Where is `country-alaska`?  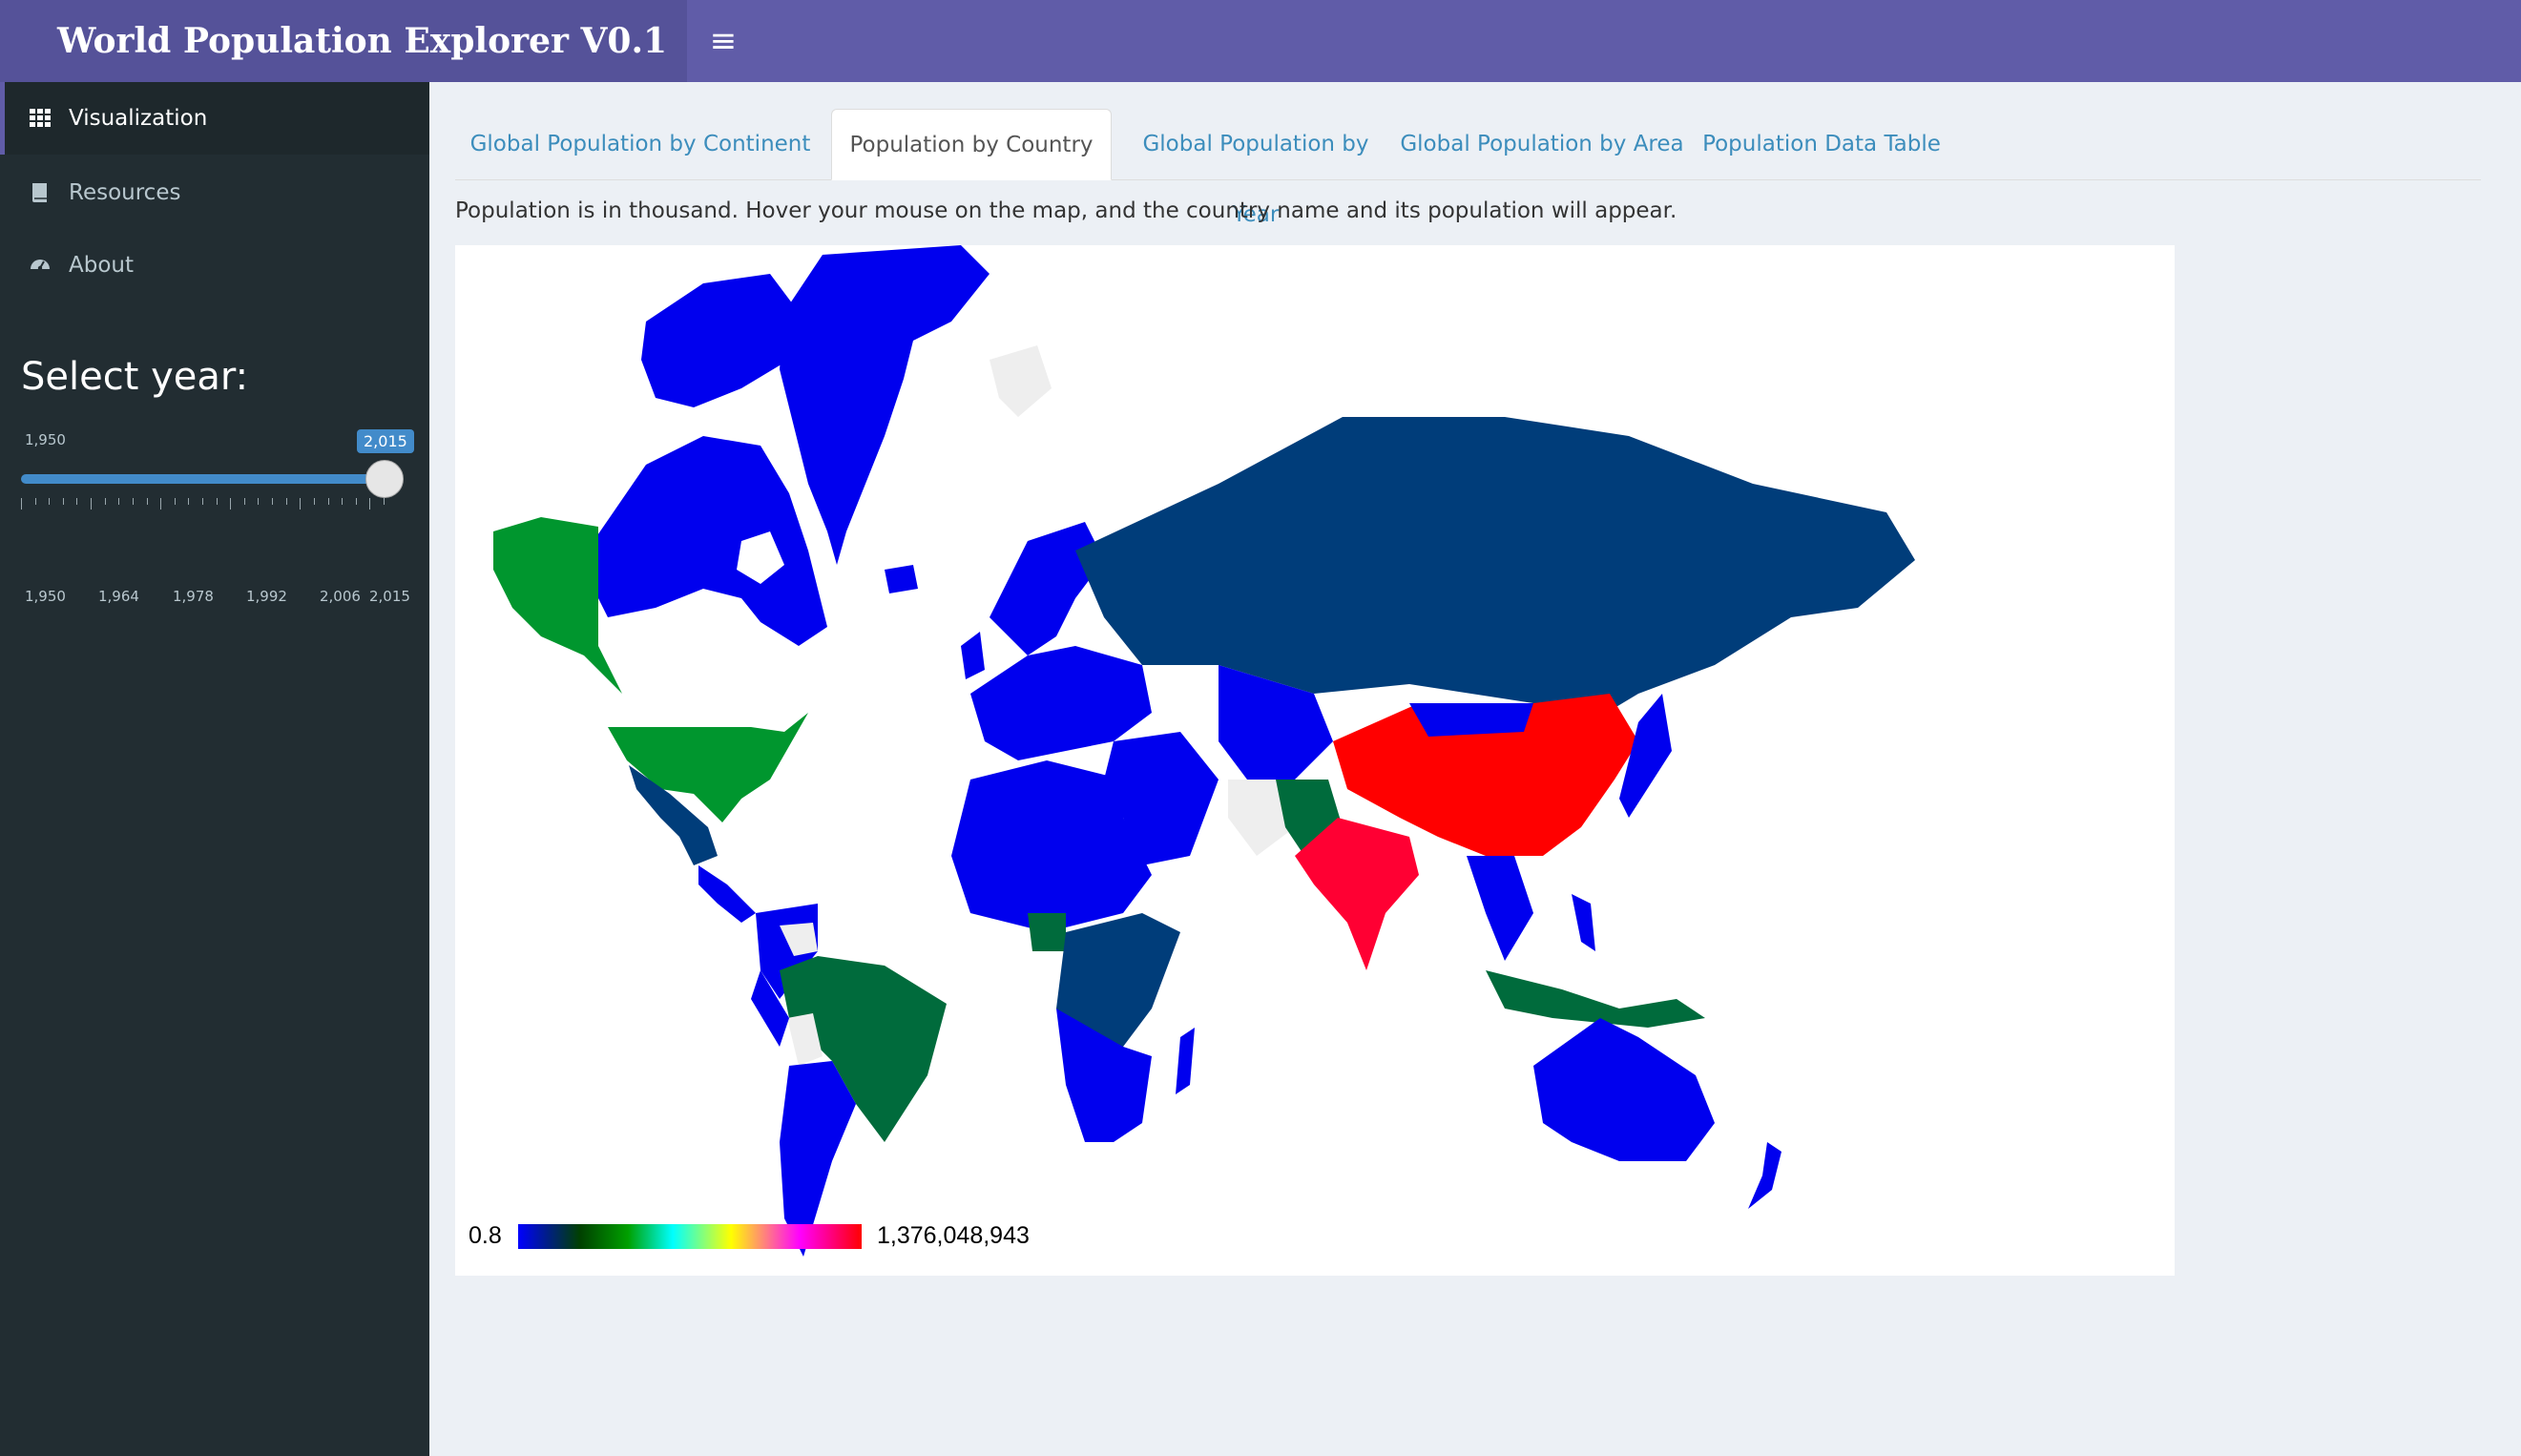
country-alaska is located at coordinates (557, 605).